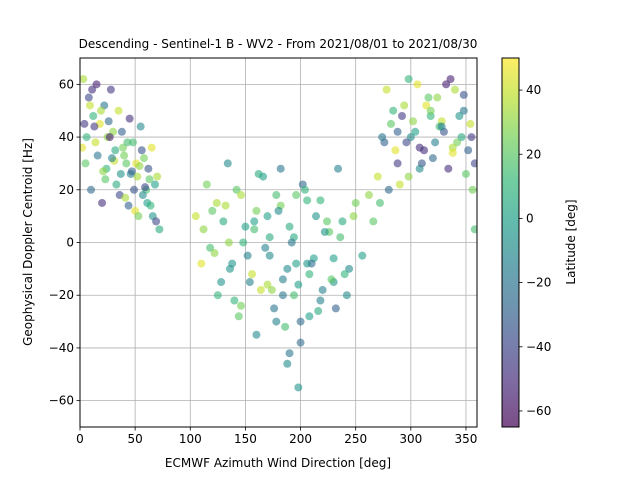  I want to click on colorbar-tick-label: 40, so click(533, 90).